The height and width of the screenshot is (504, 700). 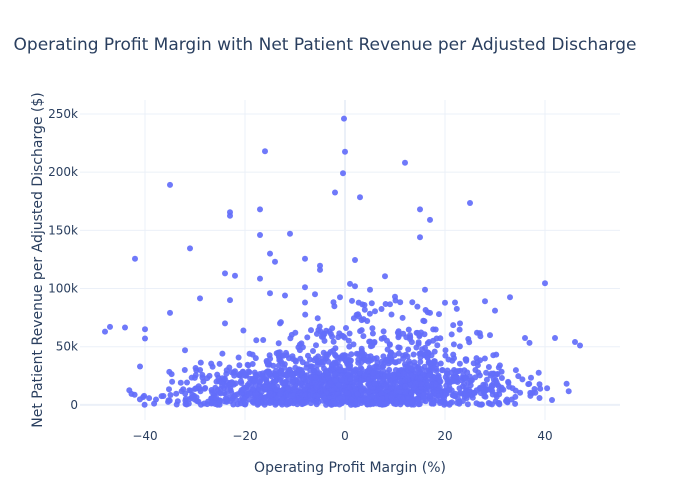 What do you see at coordinates (144, 436) in the screenshot?
I see `x-tick-label: −40` at bounding box center [144, 436].